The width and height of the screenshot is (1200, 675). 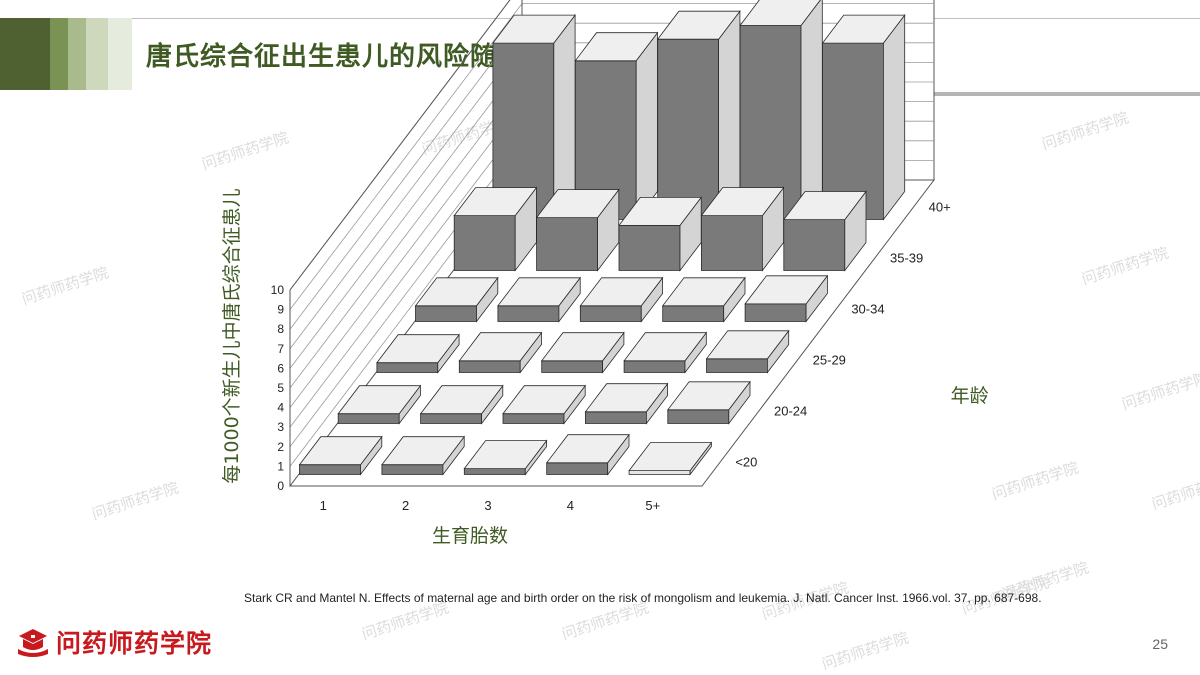 I want to click on page-number: 25, so click(x=1160, y=644).